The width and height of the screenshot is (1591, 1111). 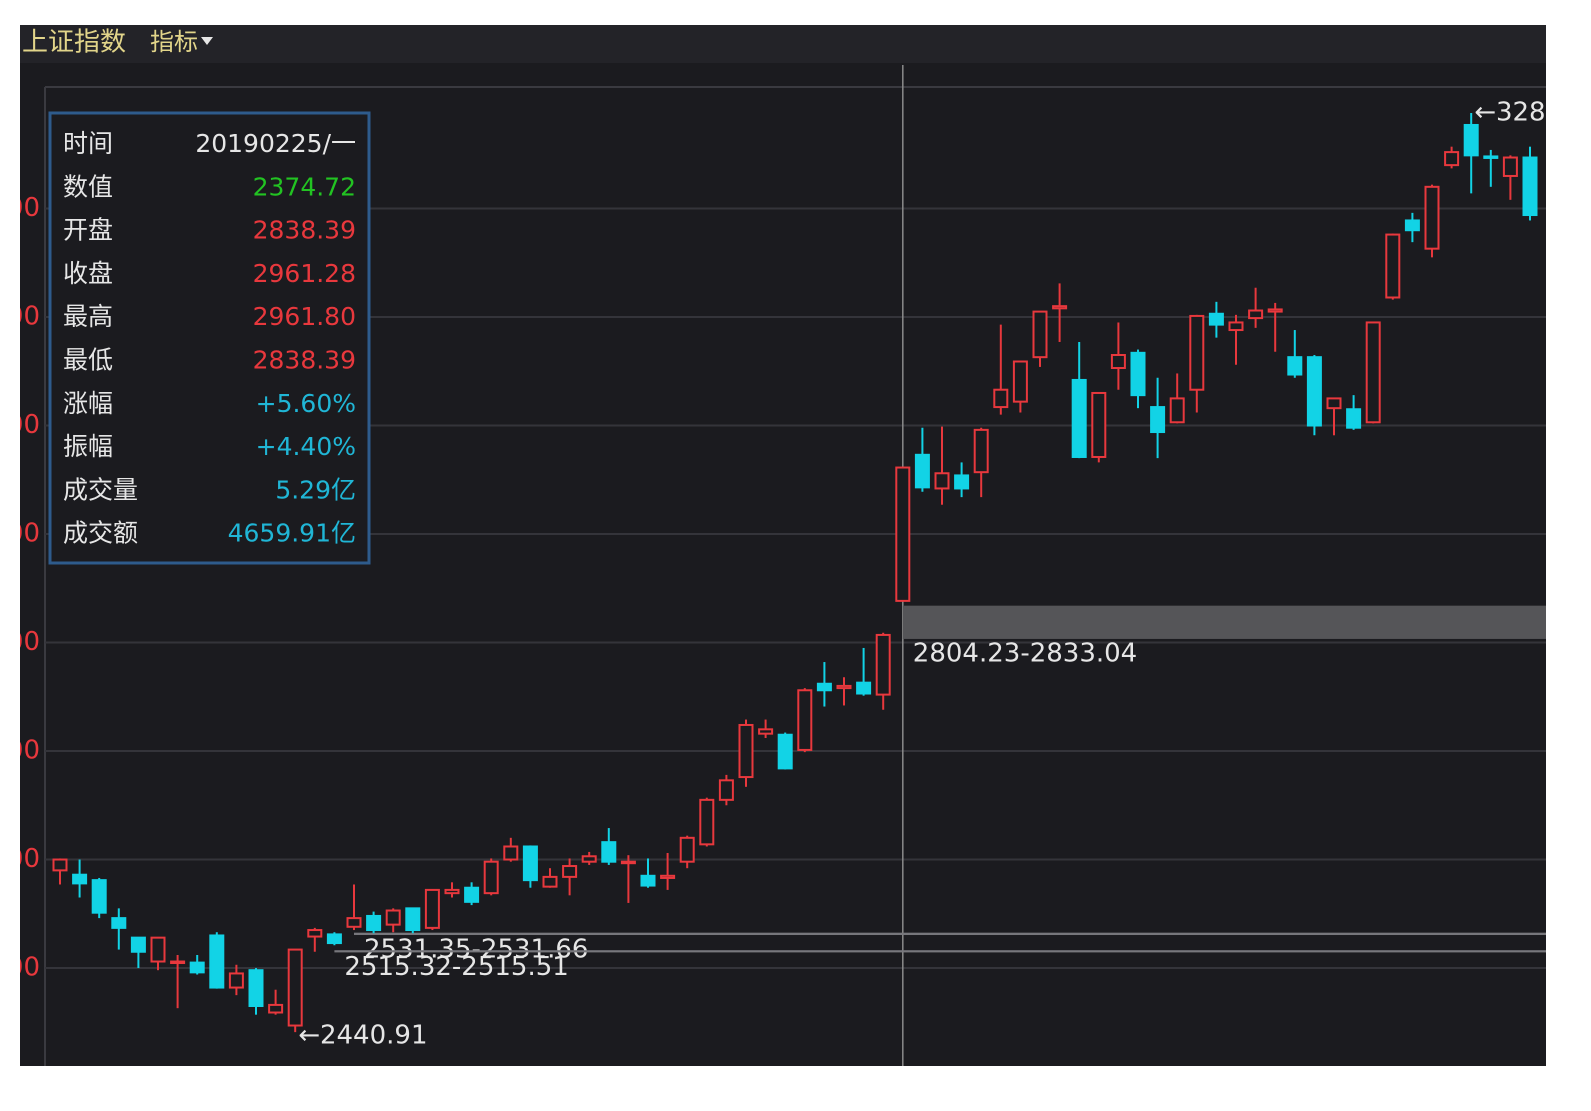 I want to click on y-tick-label: 2800, so click(x=20, y=642).